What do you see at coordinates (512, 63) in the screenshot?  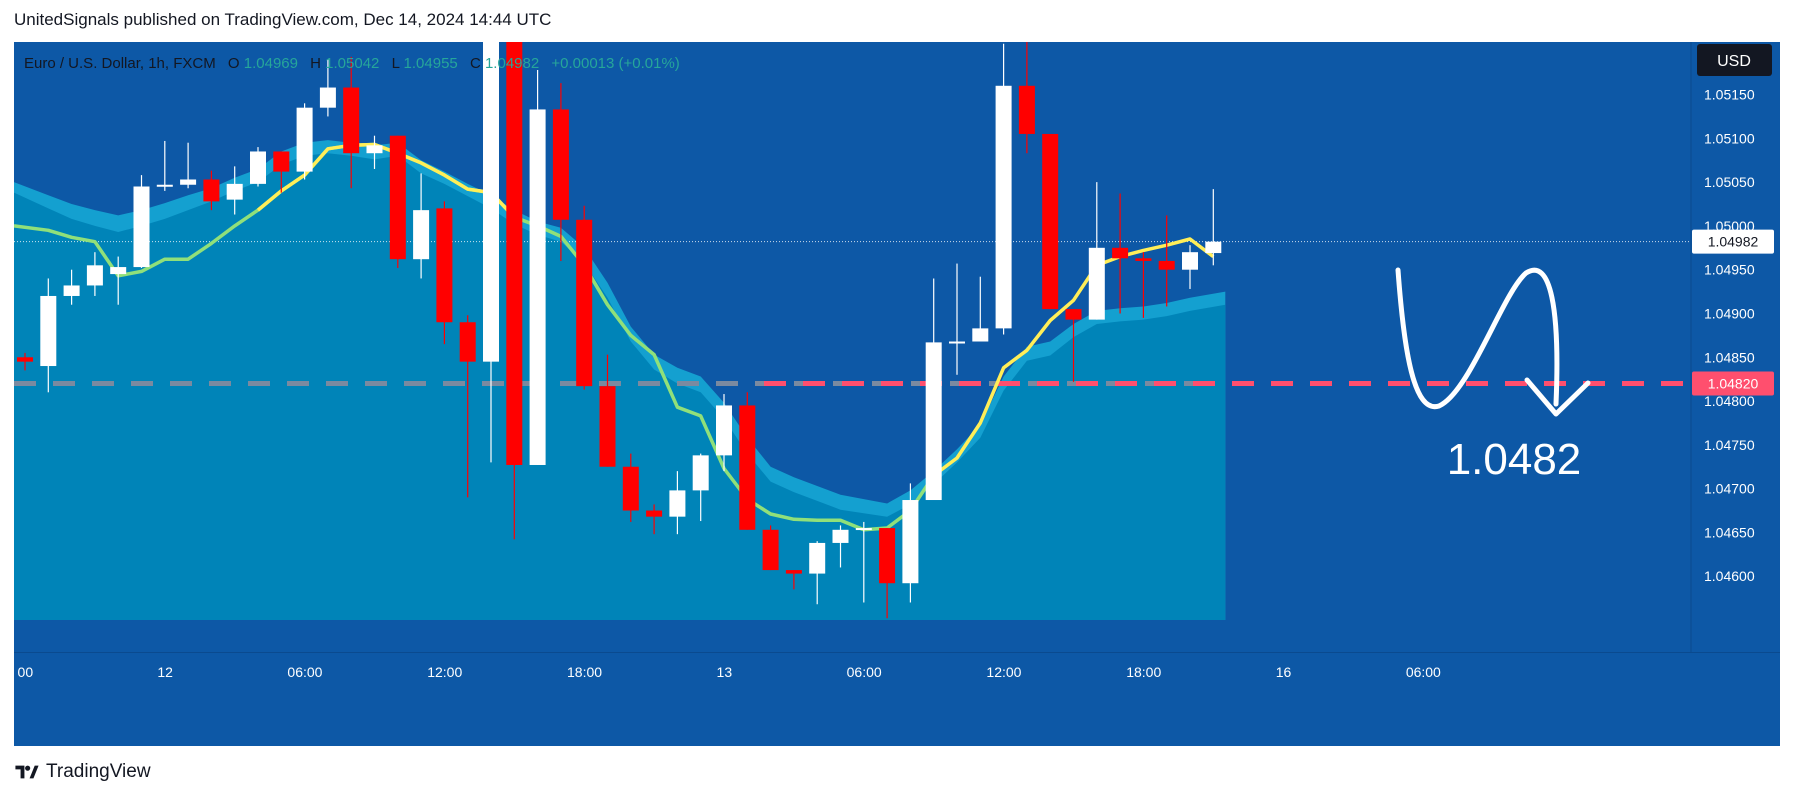 I see `c-value: 1.04982` at bounding box center [512, 63].